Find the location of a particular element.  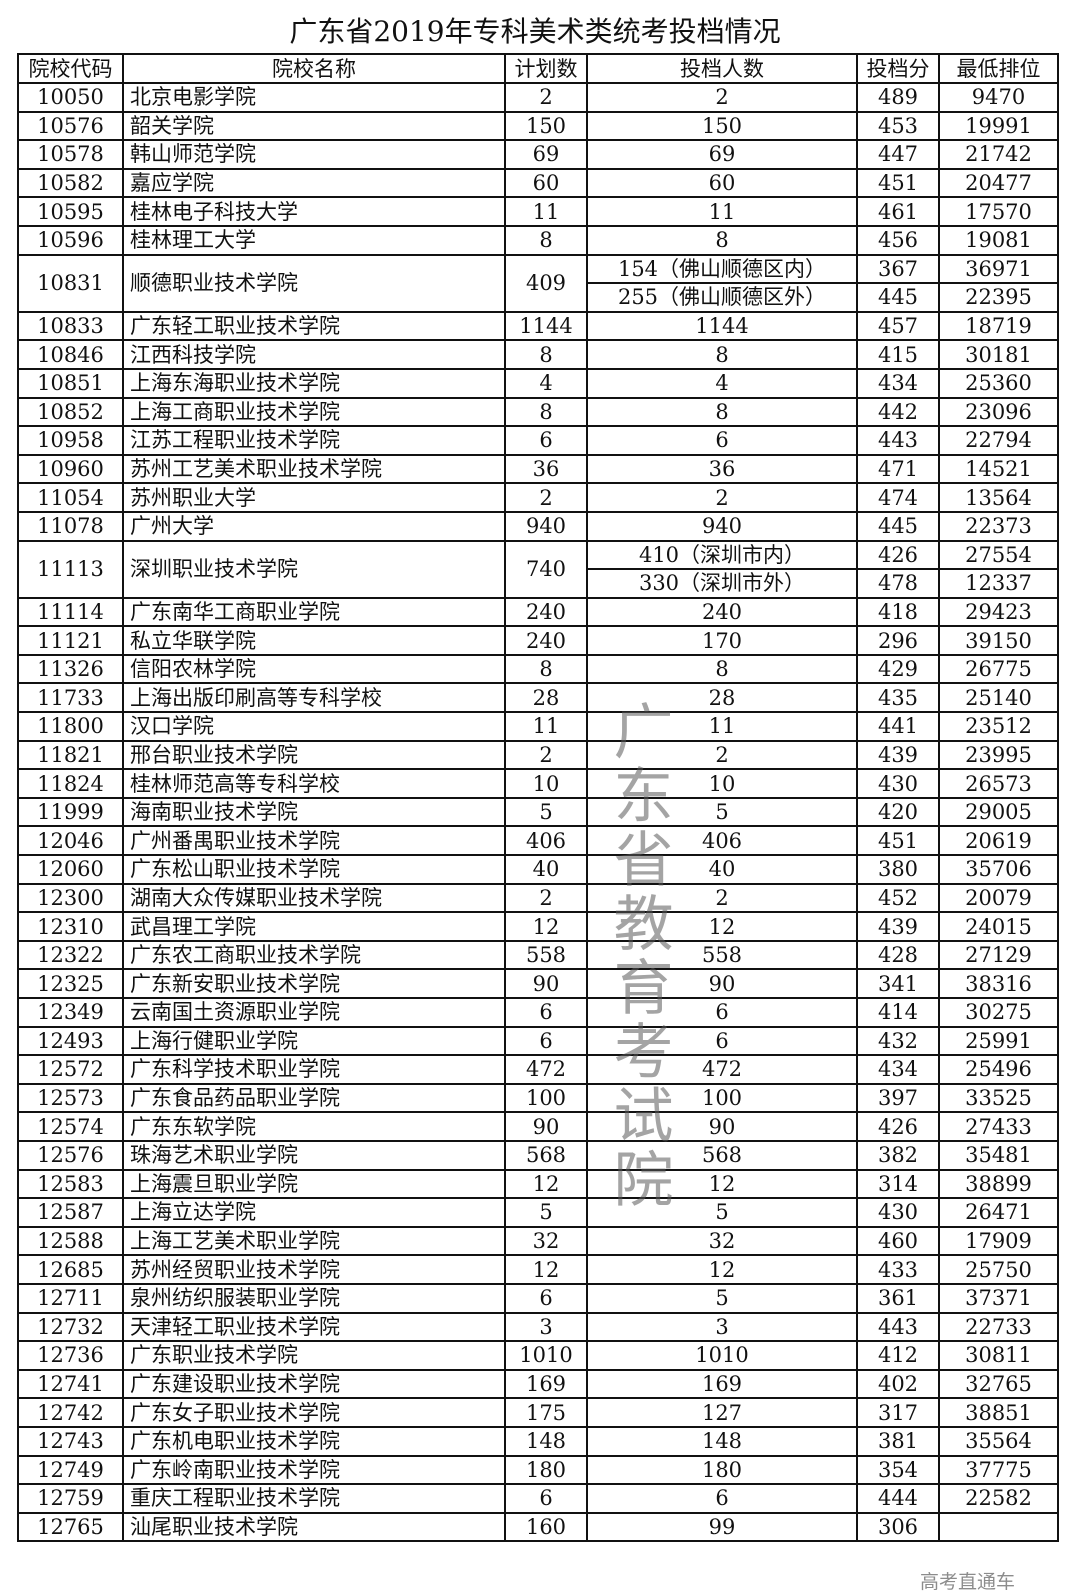

school-code: 10578 is located at coordinates (70, 154).